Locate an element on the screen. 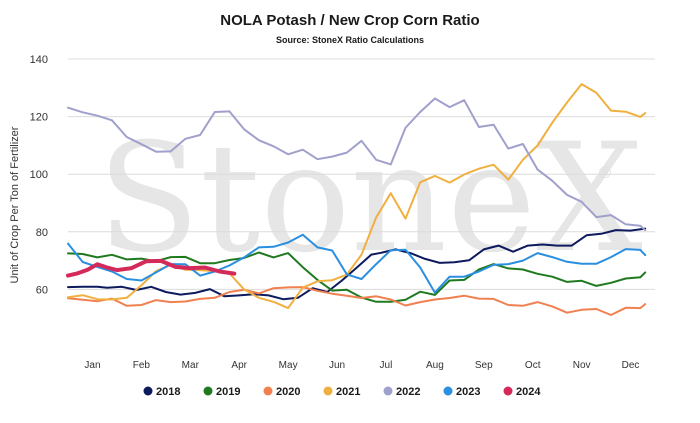  x-tick-label: Apr is located at coordinates (239, 365).